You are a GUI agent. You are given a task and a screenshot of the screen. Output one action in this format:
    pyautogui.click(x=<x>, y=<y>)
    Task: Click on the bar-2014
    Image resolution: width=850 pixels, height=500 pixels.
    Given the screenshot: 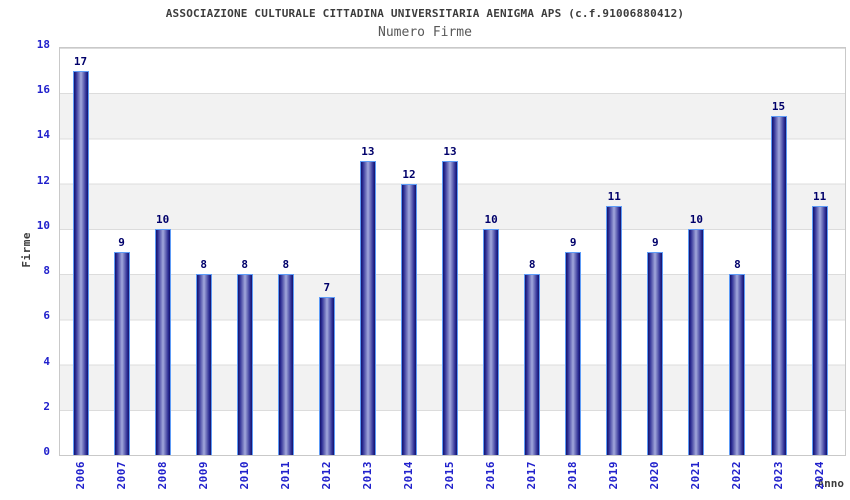 What is the action you would take?
    pyautogui.click(x=408, y=319)
    